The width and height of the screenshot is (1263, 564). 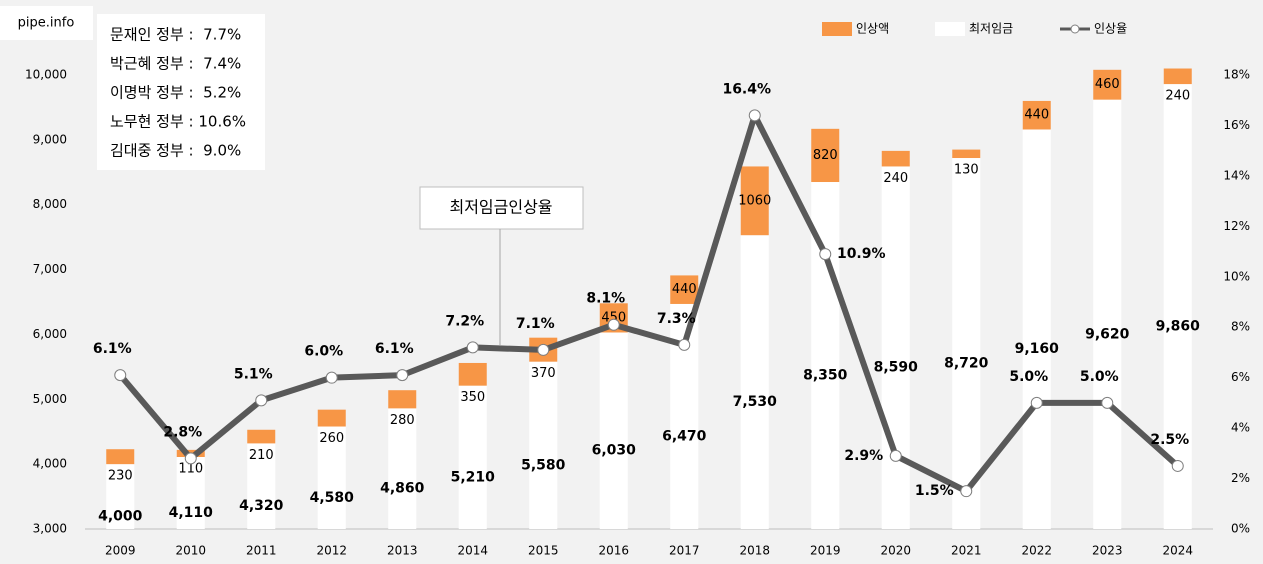 I want to click on bar-label: 260, so click(x=331, y=438).